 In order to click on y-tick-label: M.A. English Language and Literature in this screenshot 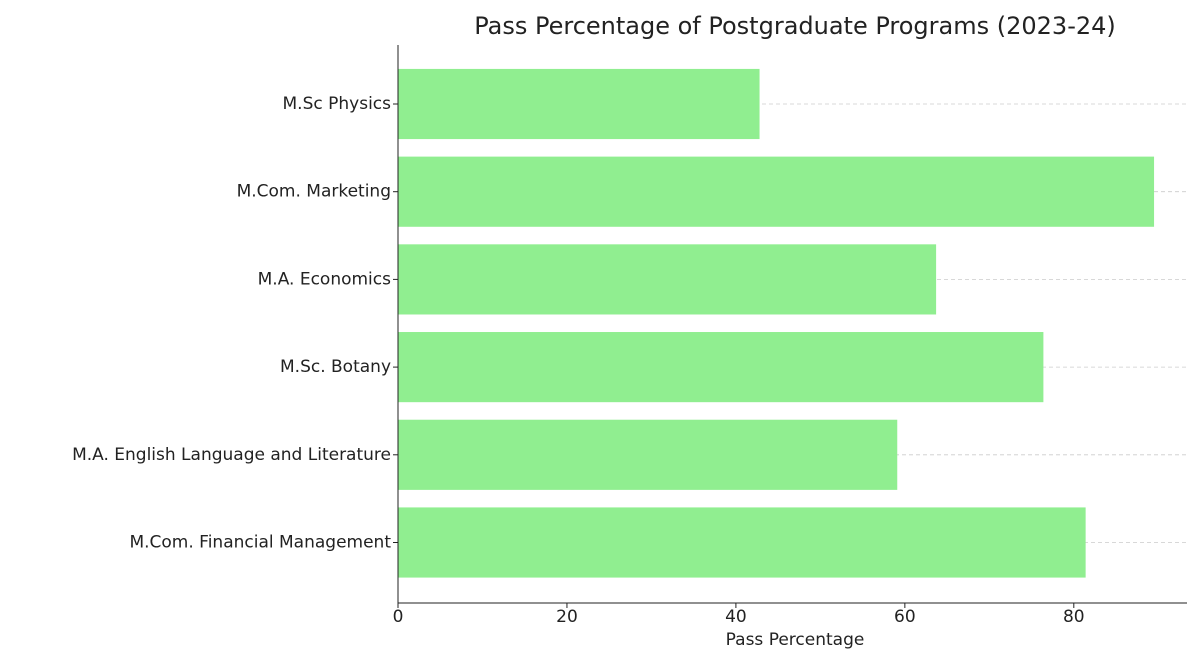, I will do `click(231, 455)`.